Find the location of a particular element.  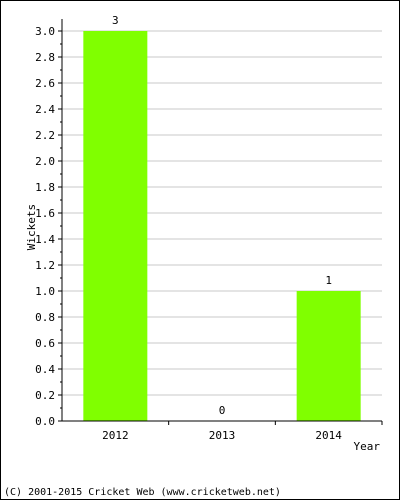

data-label: 1 is located at coordinates (328, 280).